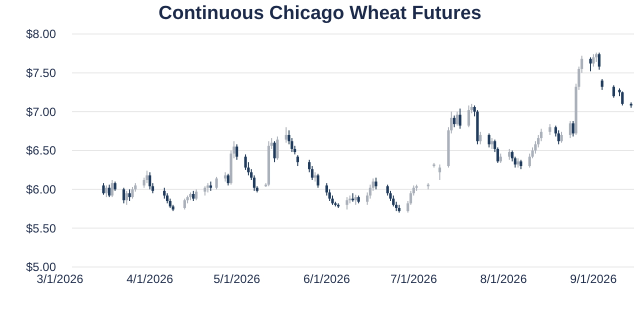 The image size is (640, 313). I want to click on y-tick-label: $5.50, so click(41, 228).